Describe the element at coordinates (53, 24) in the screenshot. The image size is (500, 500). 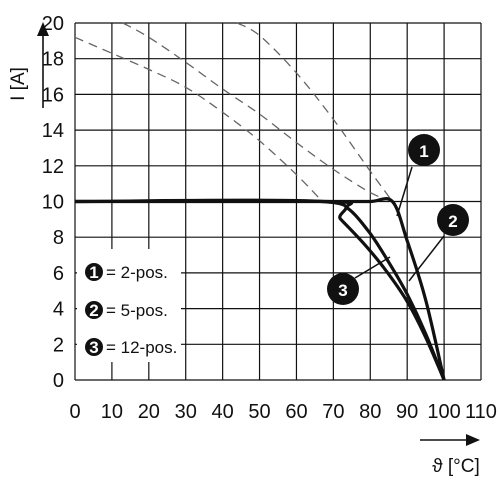
I see `y-tick-label: 20` at that location.